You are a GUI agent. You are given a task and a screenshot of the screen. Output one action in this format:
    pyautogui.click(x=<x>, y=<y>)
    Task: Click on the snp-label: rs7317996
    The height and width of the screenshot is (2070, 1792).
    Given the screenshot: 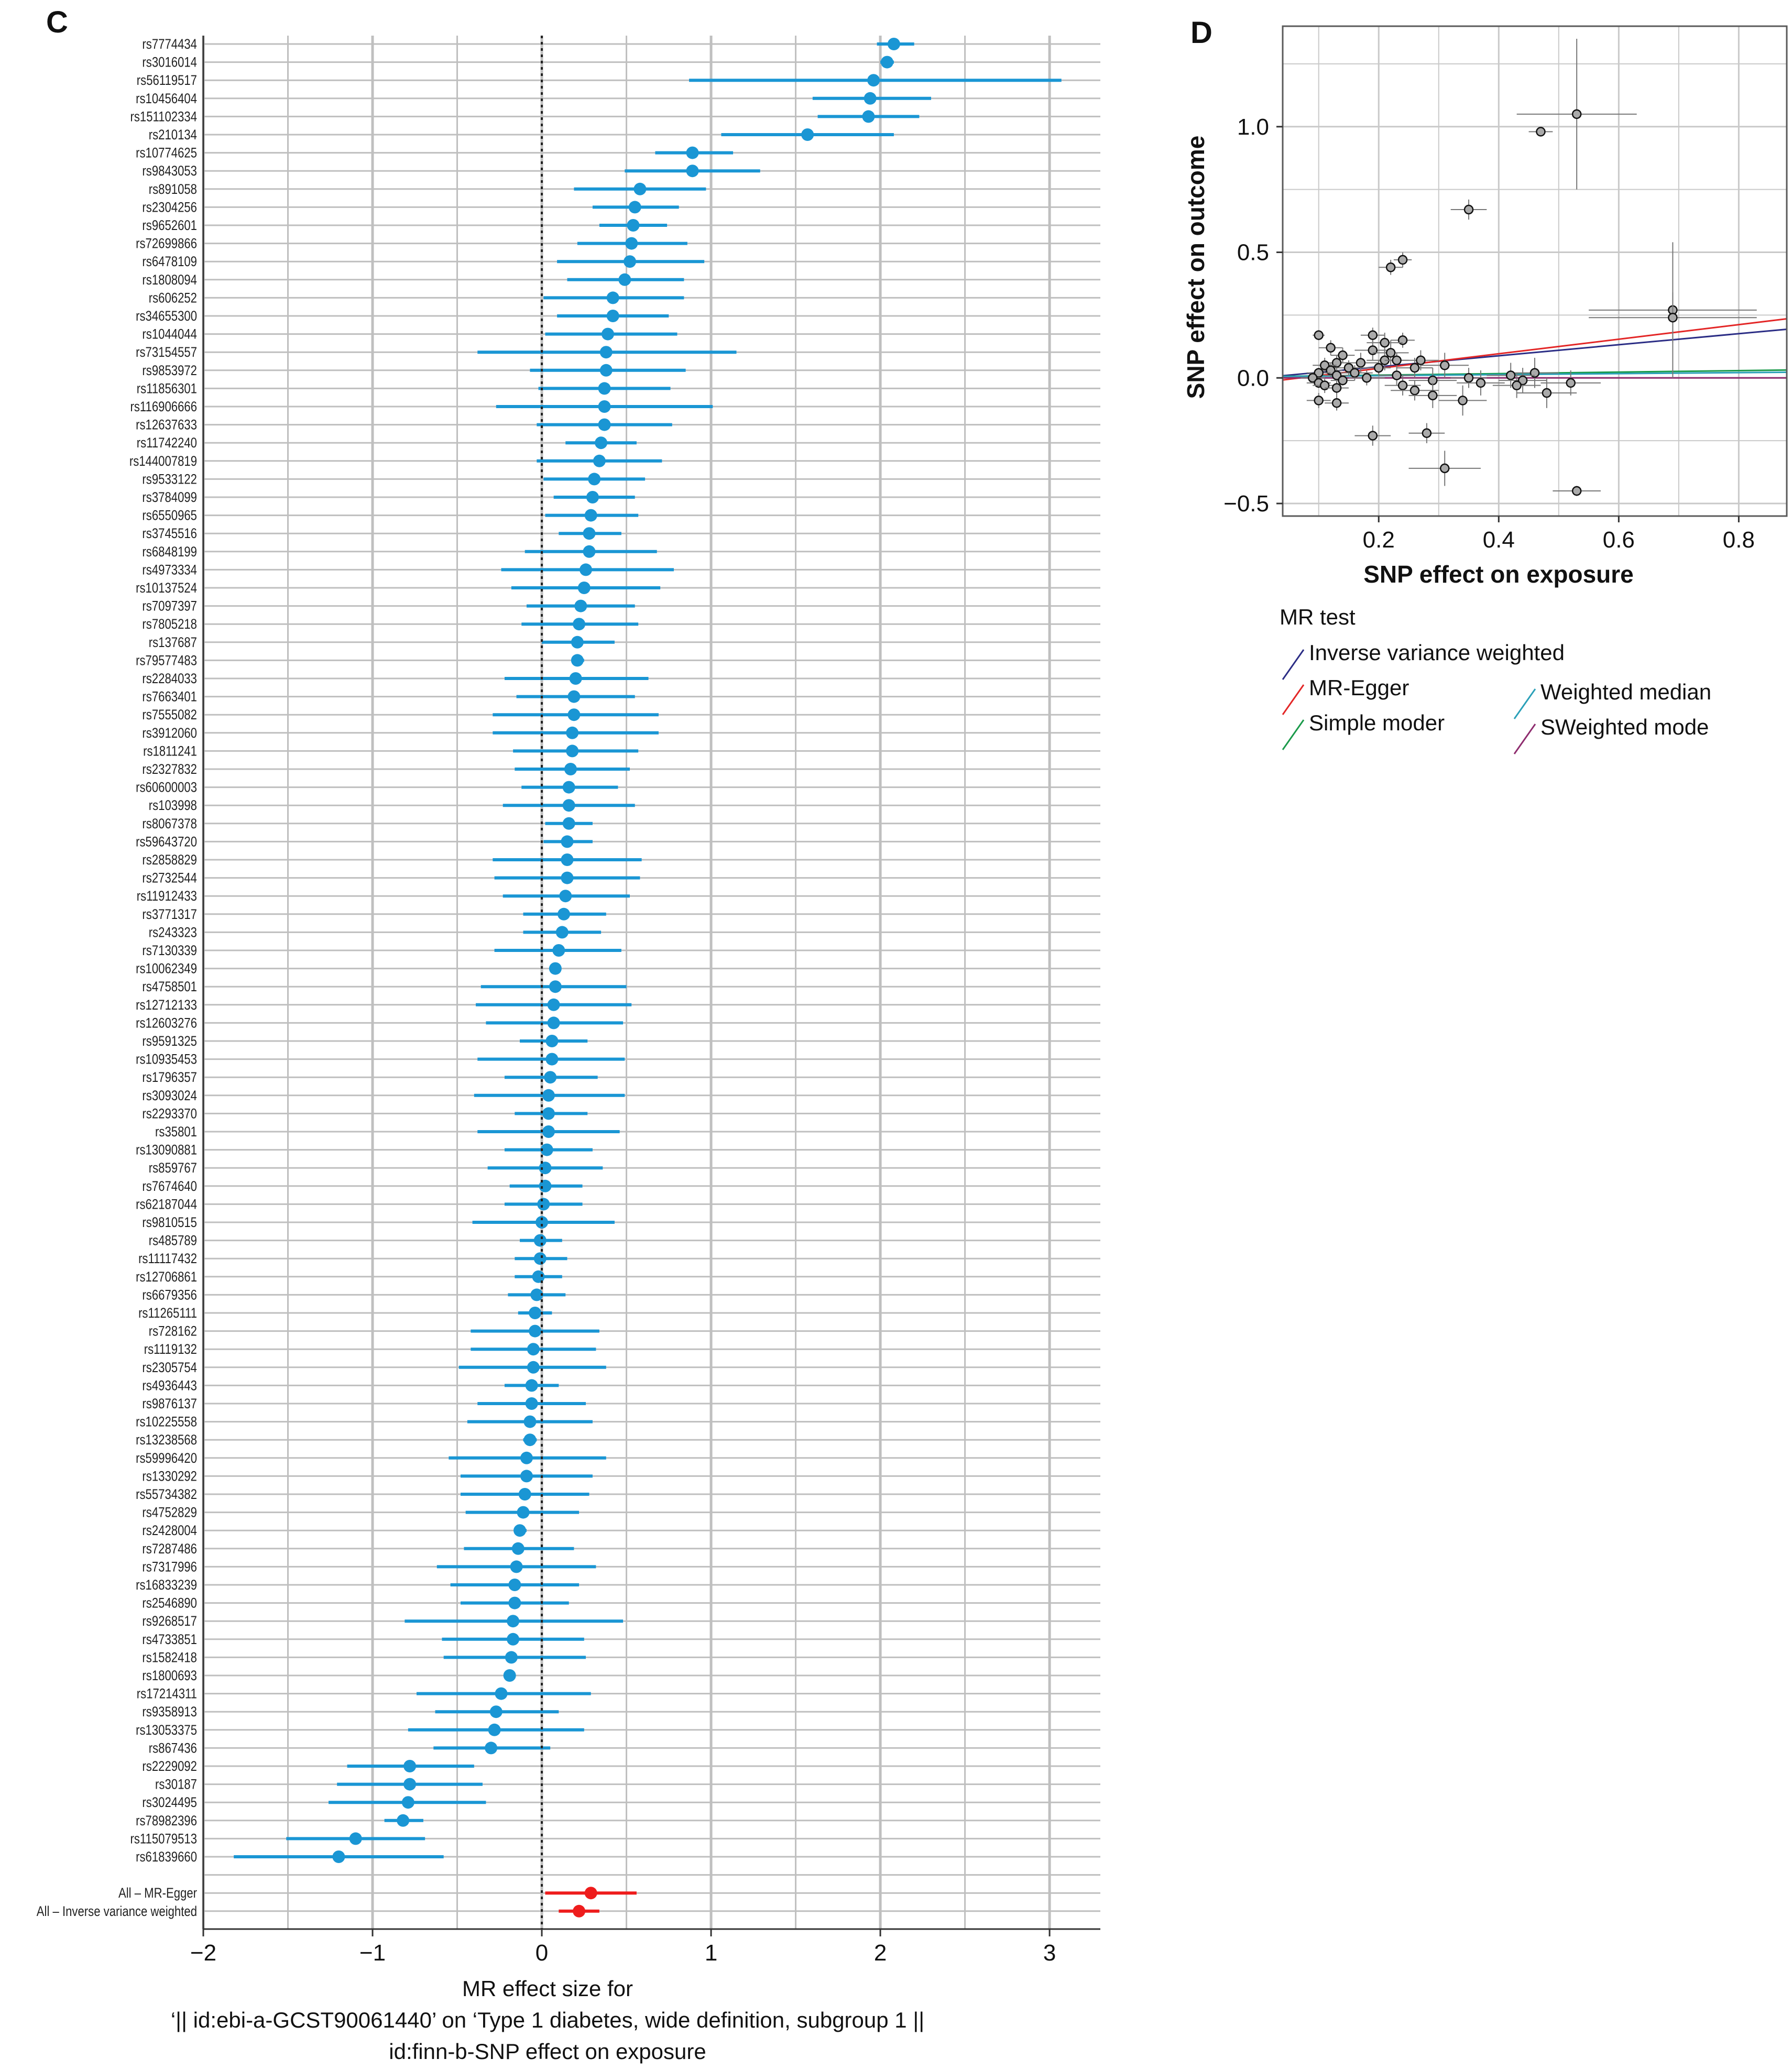 What is the action you would take?
    pyautogui.click(x=170, y=1567)
    